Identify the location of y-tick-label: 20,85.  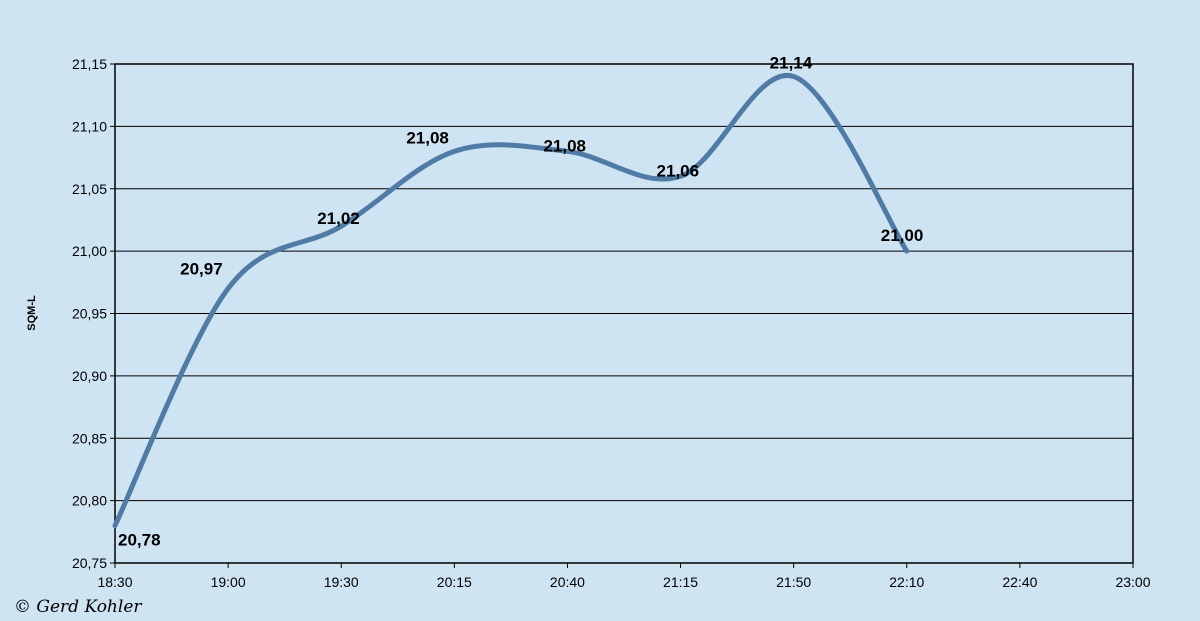
(89, 438).